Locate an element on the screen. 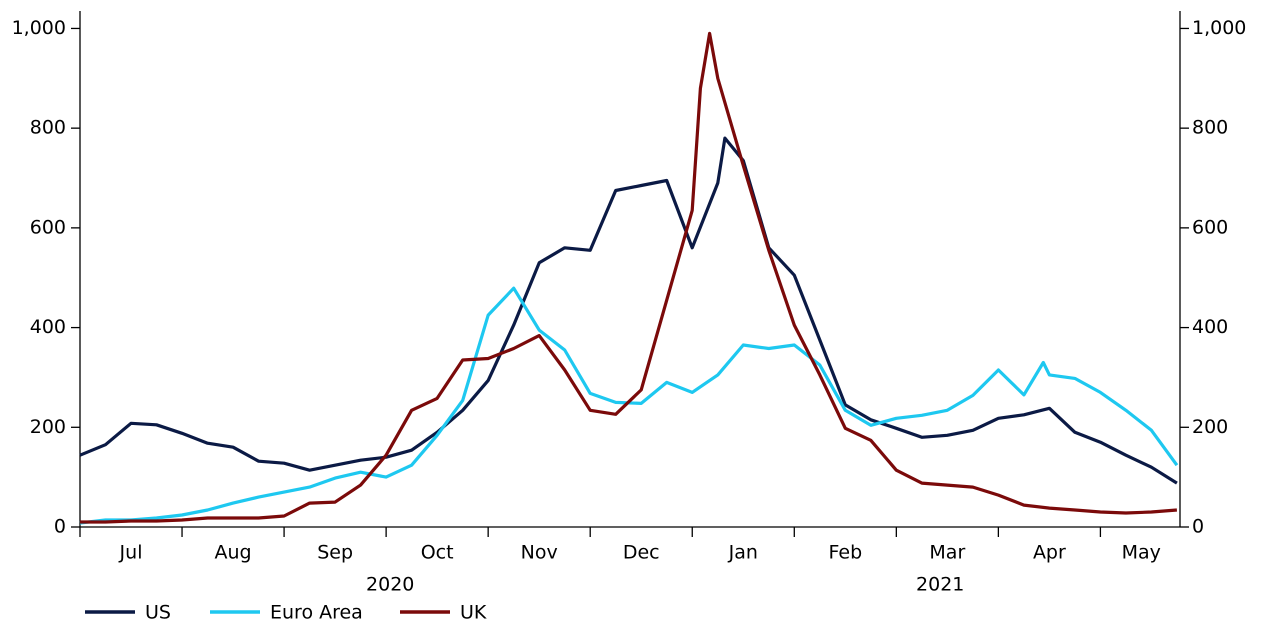 The image size is (1264, 630). legend-label: Euro Area is located at coordinates (316, 613).